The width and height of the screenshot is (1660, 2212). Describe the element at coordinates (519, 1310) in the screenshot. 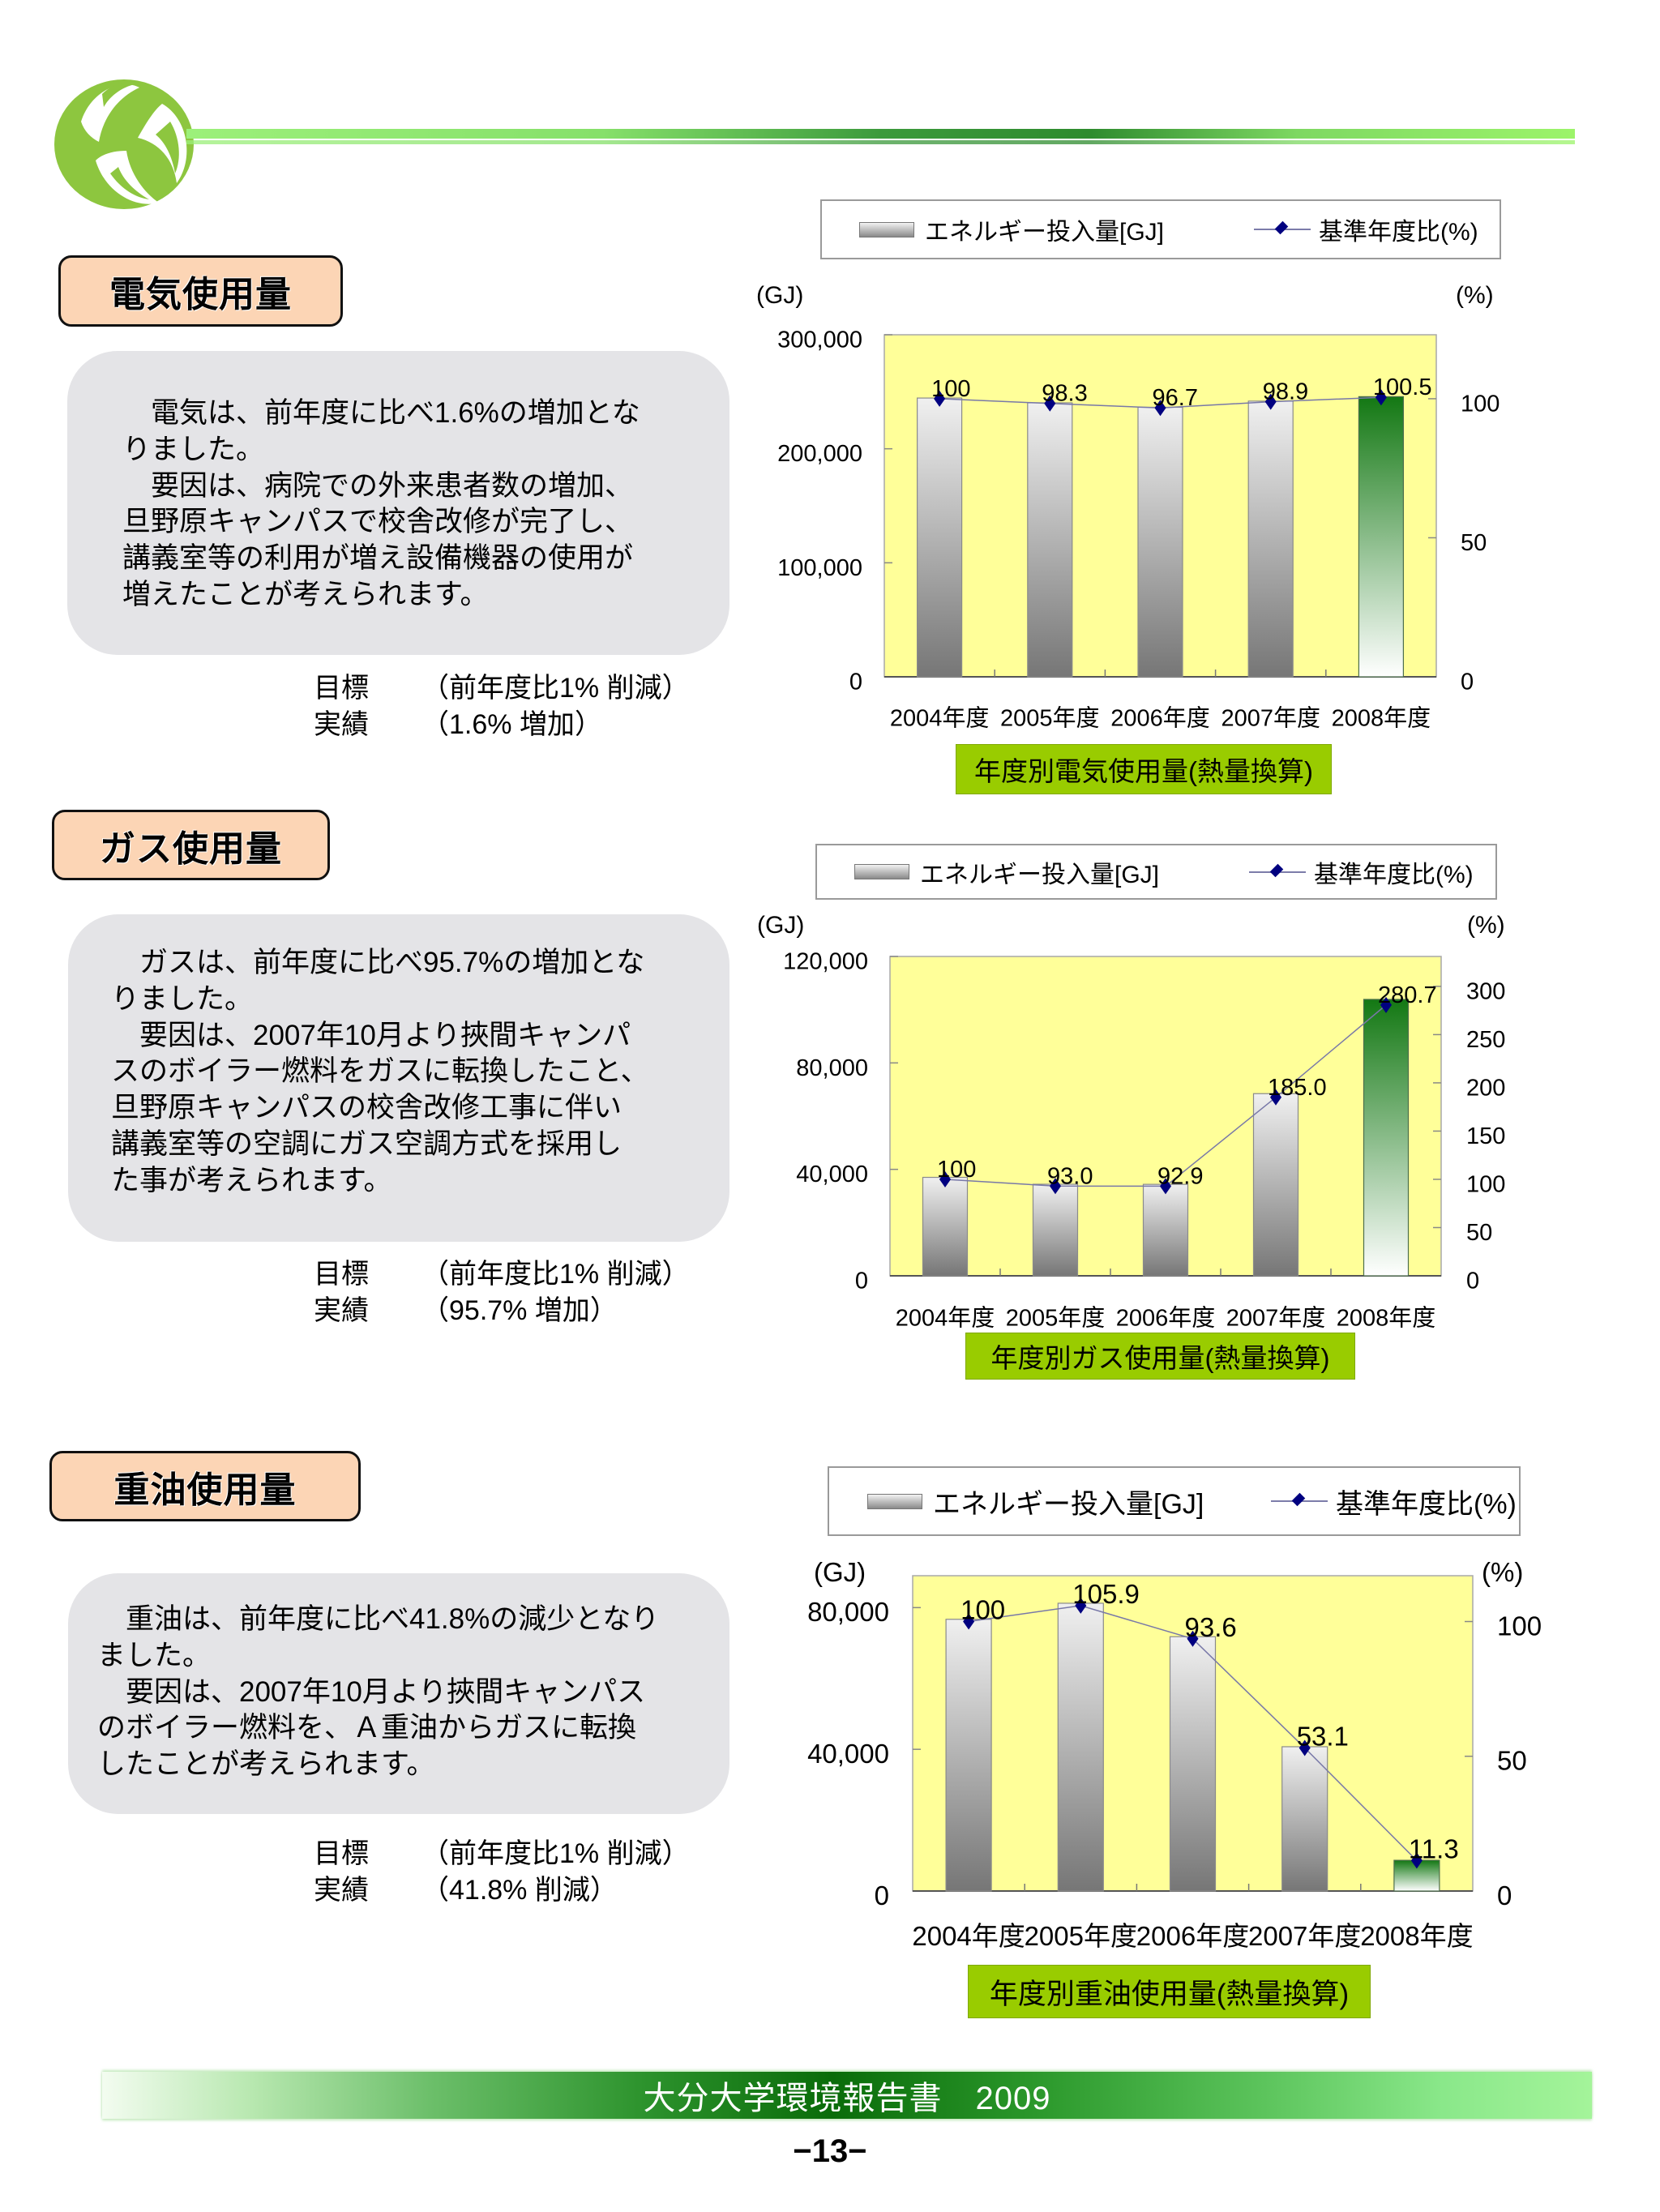

I see `result-value: （95.7% 増加）` at that location.